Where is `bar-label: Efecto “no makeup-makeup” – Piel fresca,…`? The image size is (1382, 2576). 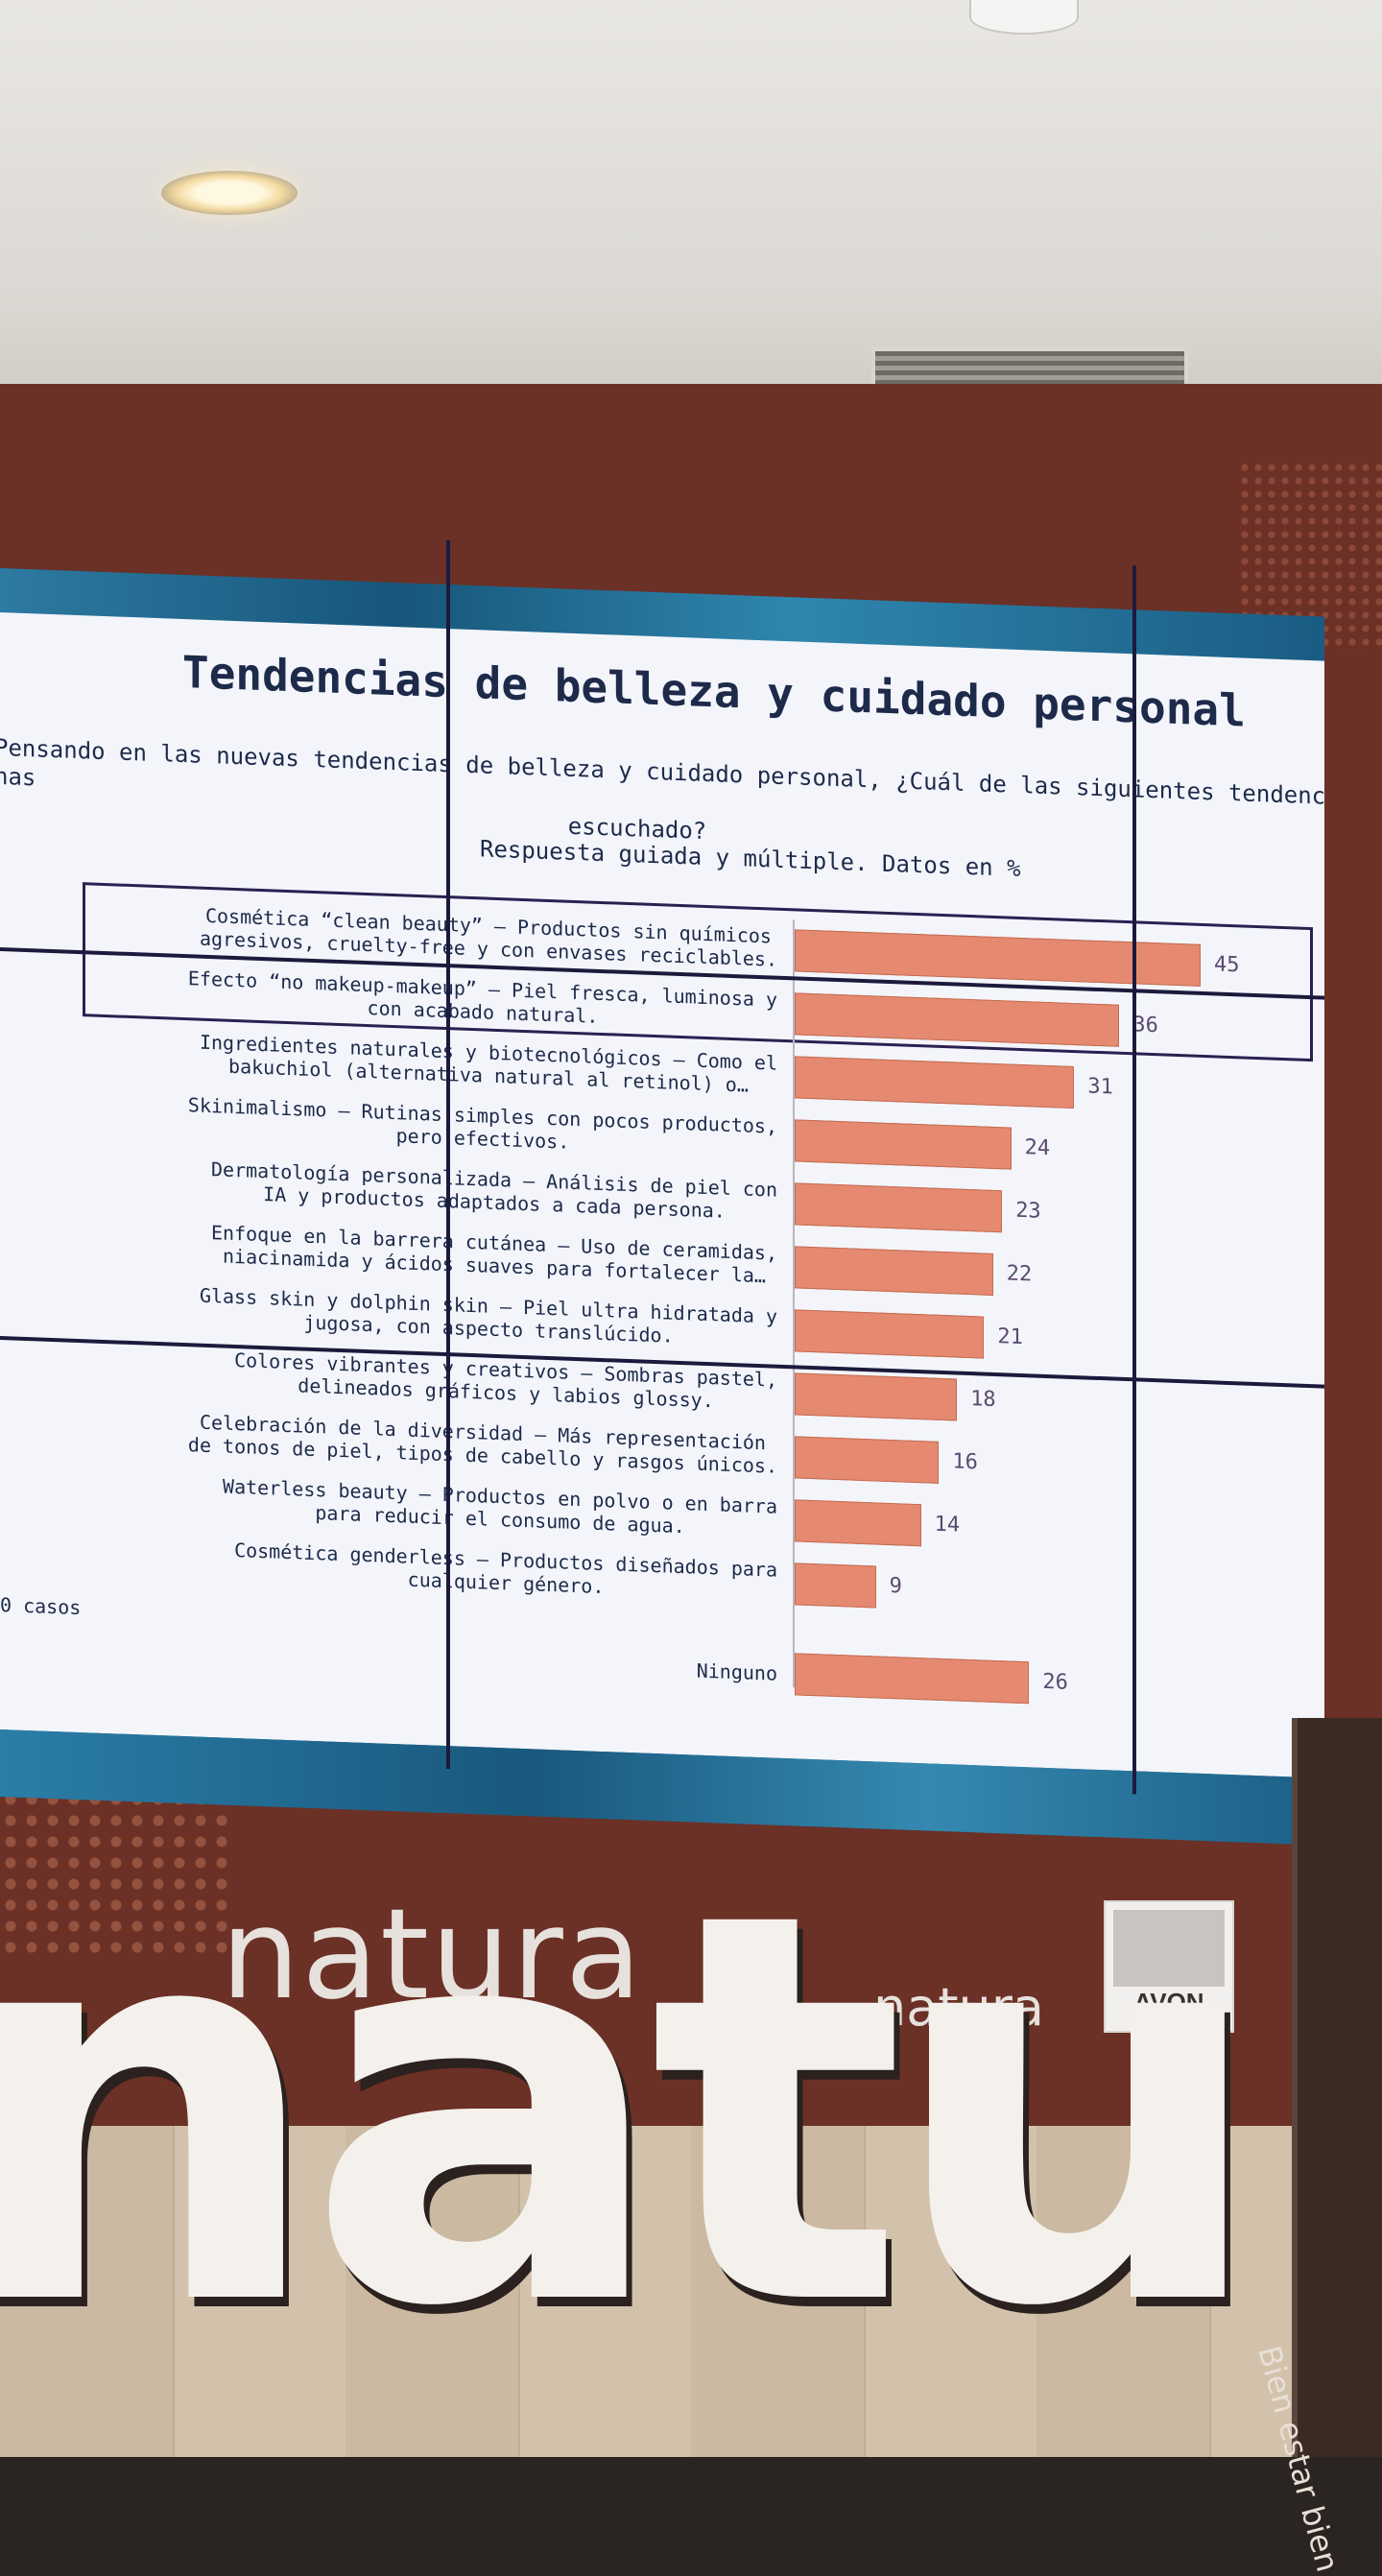
bar-label: Efecto “no makeup-makeup” – Piel fresca,… is located at coordinates (482, 1001).